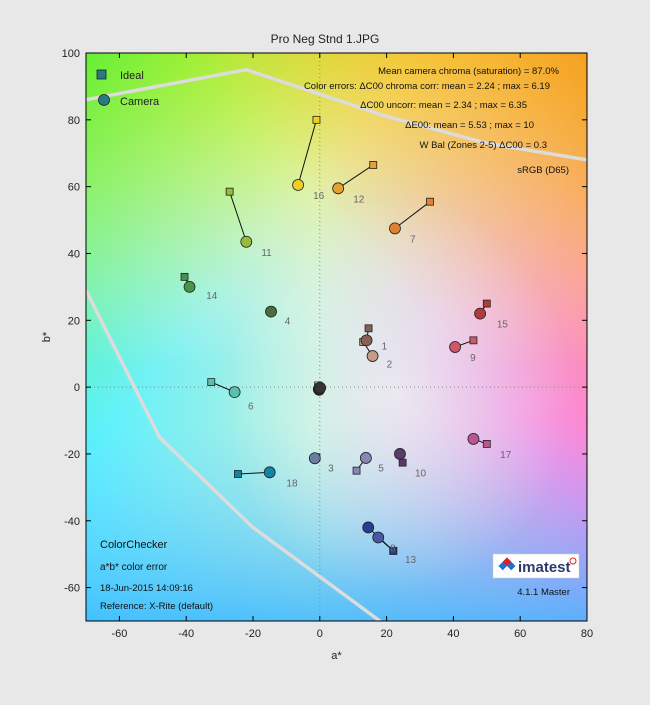  I want to click on patch-label-4: 4, so click(288, 321).